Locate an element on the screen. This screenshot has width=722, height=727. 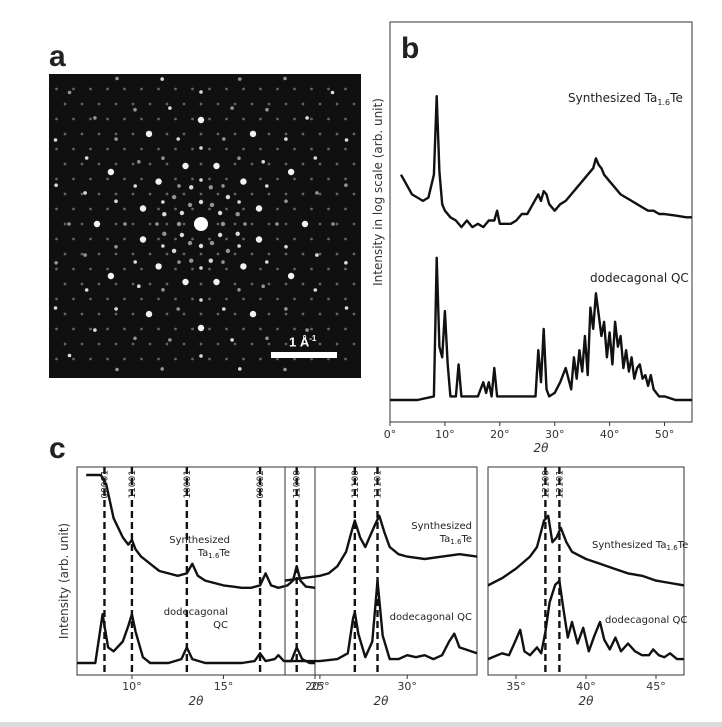
reference-line-label: 12101 is located at coordinates (560, 484).